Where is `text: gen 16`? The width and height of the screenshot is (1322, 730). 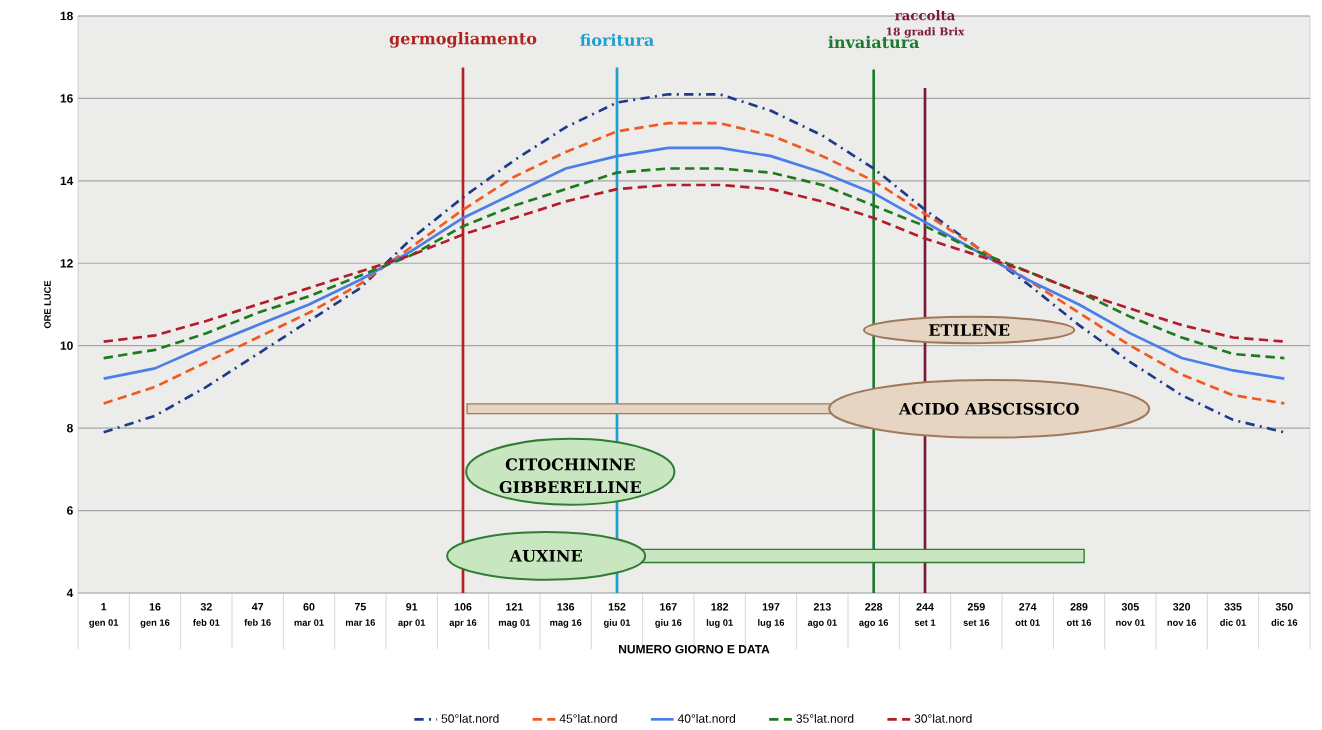
text: gen 16 is located at coordinates (155, 623).